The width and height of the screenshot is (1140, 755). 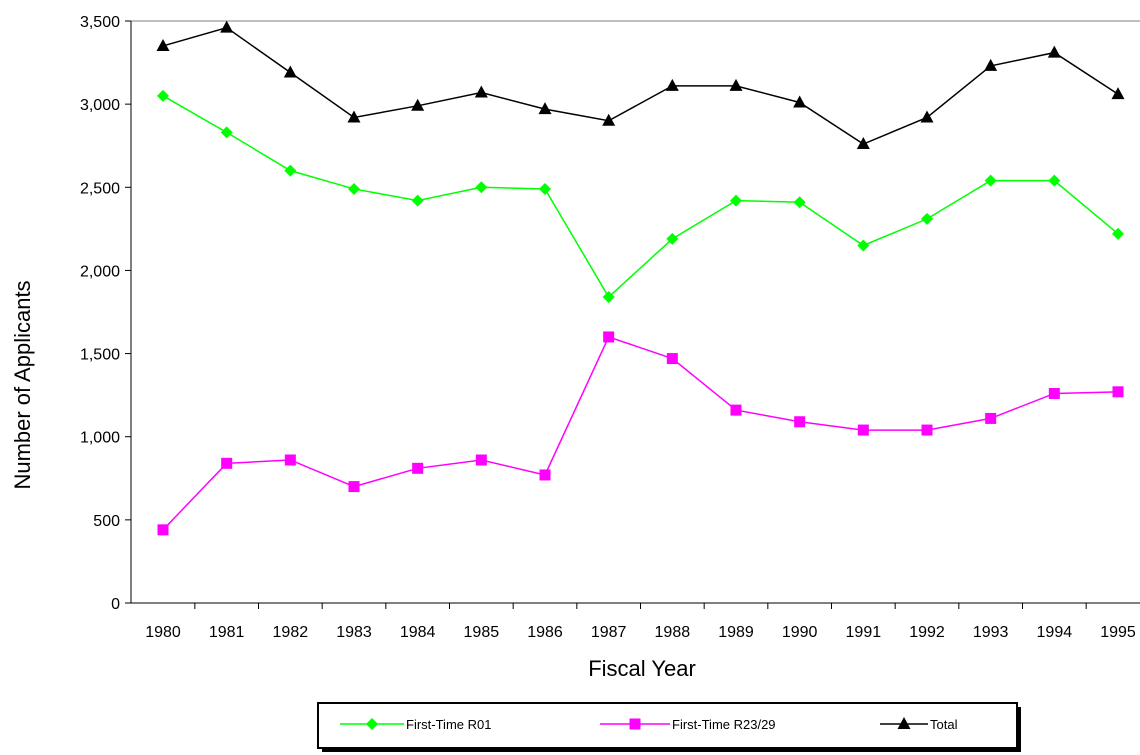 I want to click on x-tick-label: 1981, so click(x=227, y=632).